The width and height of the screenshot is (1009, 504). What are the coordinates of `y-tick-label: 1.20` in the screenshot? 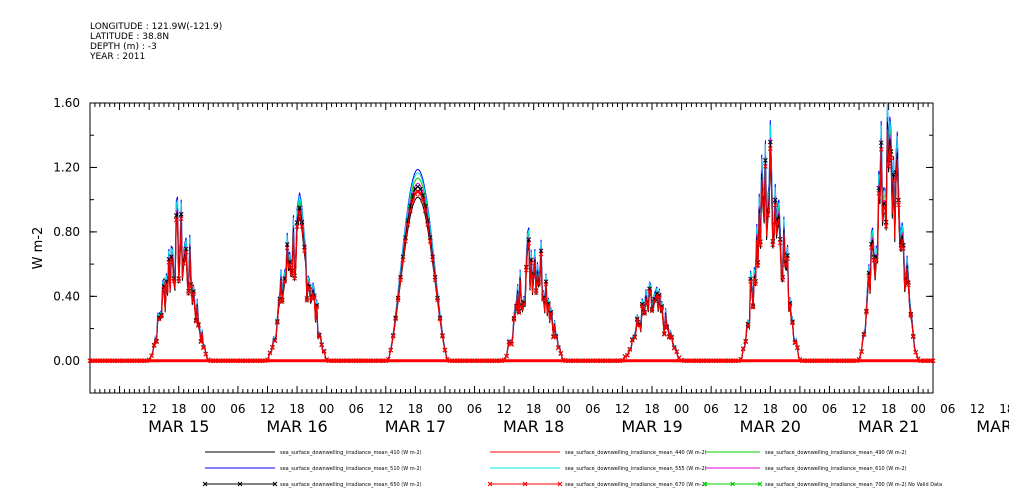 It's located at (66, 167).